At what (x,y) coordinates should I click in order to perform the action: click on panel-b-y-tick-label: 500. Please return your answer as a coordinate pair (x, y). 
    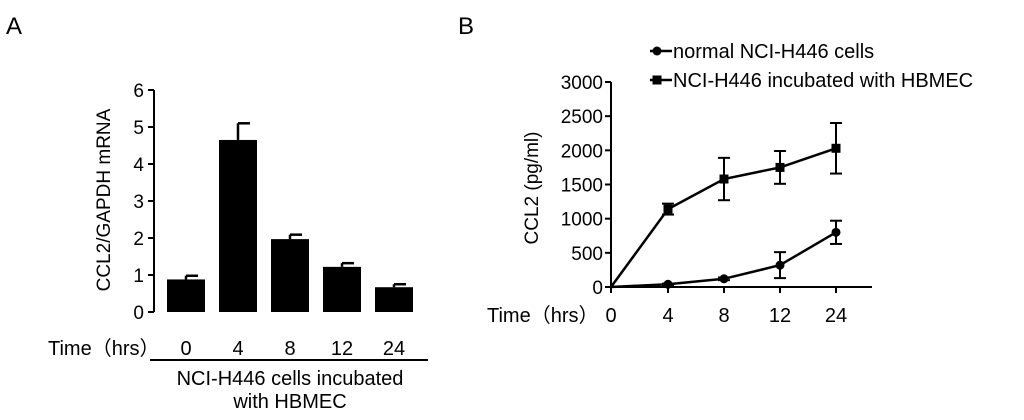
    Looking at the image, I should click on (587, 254).